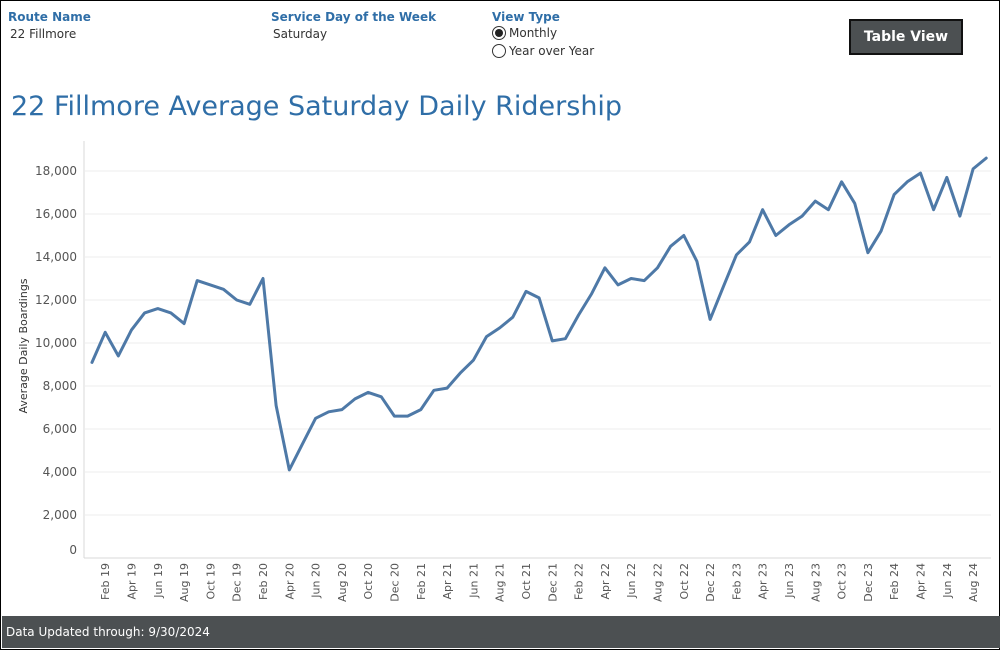 The height and width of the screenshot is (650, 1000). I want to click on route-filter-value: 22 Fillmore, so click(43, 34).